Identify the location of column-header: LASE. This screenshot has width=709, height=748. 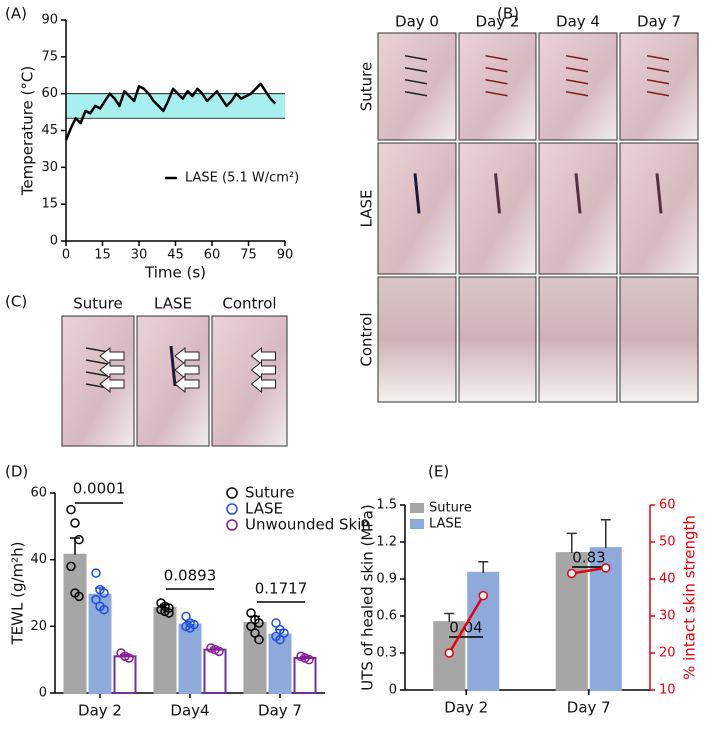
(173, 304).